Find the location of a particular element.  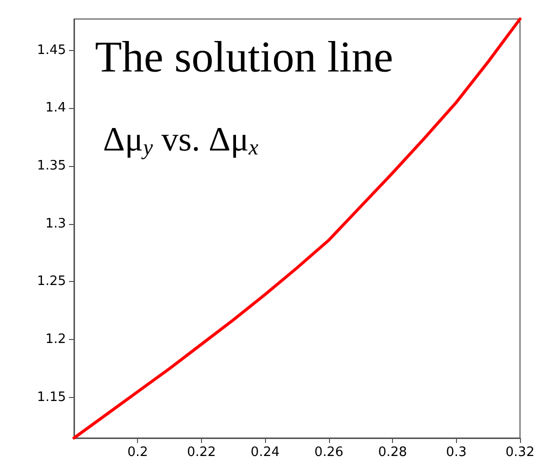

chart-title: The solution line is located at coordinates (244, 57).